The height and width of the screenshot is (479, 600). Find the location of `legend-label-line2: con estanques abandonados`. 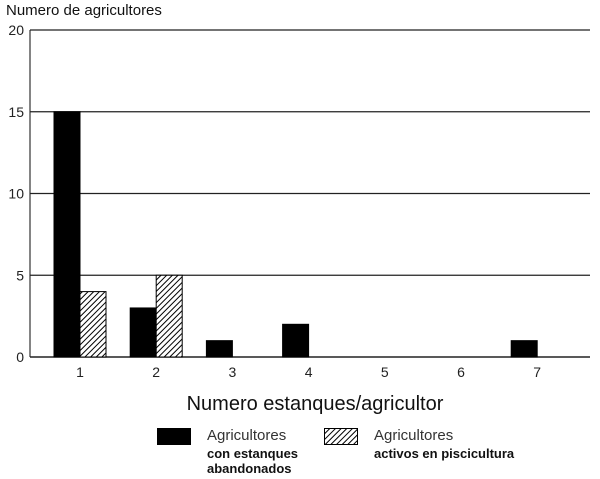

legend-label-line2: con estanques abandonados is located at coordinates (253, 461).